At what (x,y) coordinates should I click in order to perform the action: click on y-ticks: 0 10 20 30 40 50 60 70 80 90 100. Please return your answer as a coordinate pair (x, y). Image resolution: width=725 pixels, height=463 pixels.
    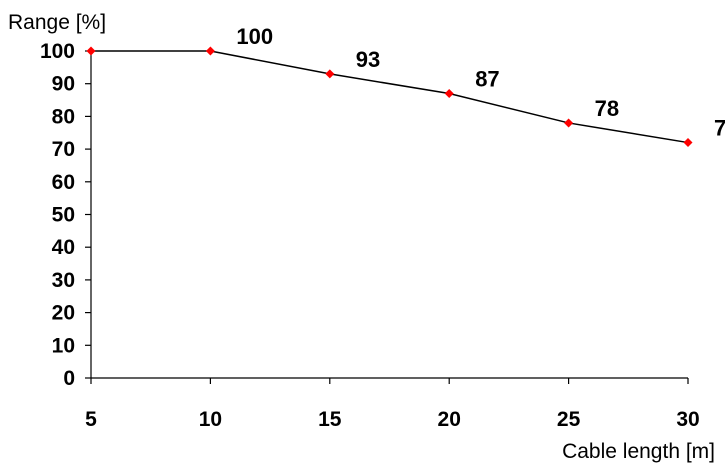
    Looking at the image, I should click on (65, 215).